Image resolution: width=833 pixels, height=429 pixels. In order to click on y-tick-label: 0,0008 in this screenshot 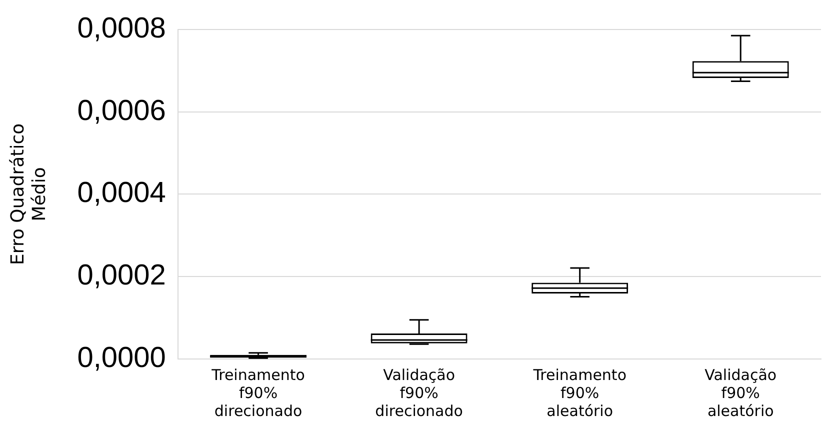, I will do `click(121, 28)`.